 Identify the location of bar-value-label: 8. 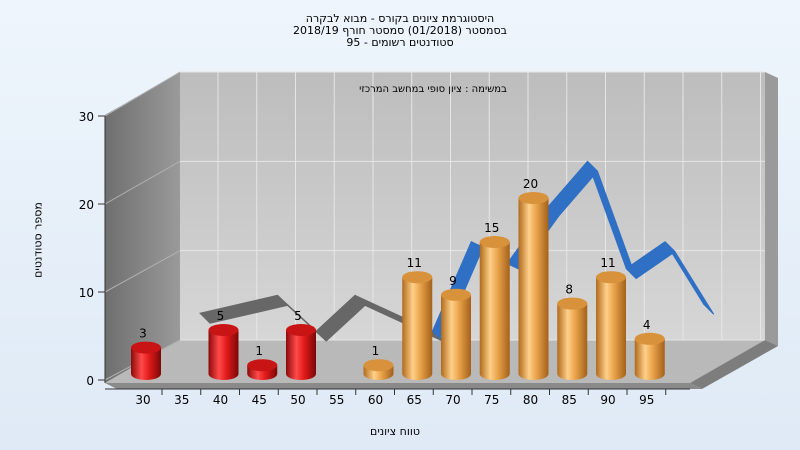
(569, 290).